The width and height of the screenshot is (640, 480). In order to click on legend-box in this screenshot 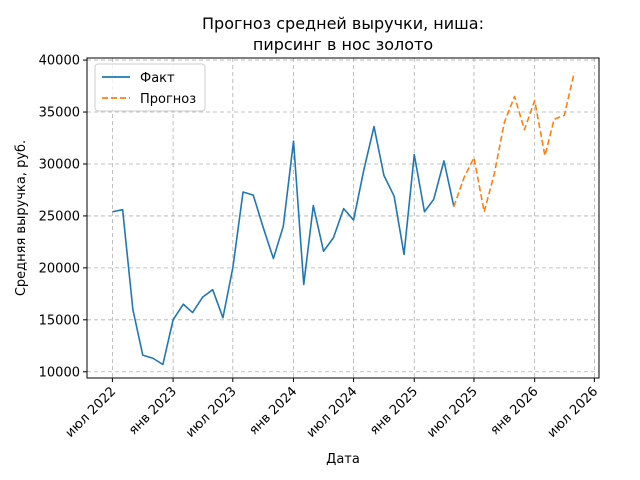, I will do `click(150, 87)`.